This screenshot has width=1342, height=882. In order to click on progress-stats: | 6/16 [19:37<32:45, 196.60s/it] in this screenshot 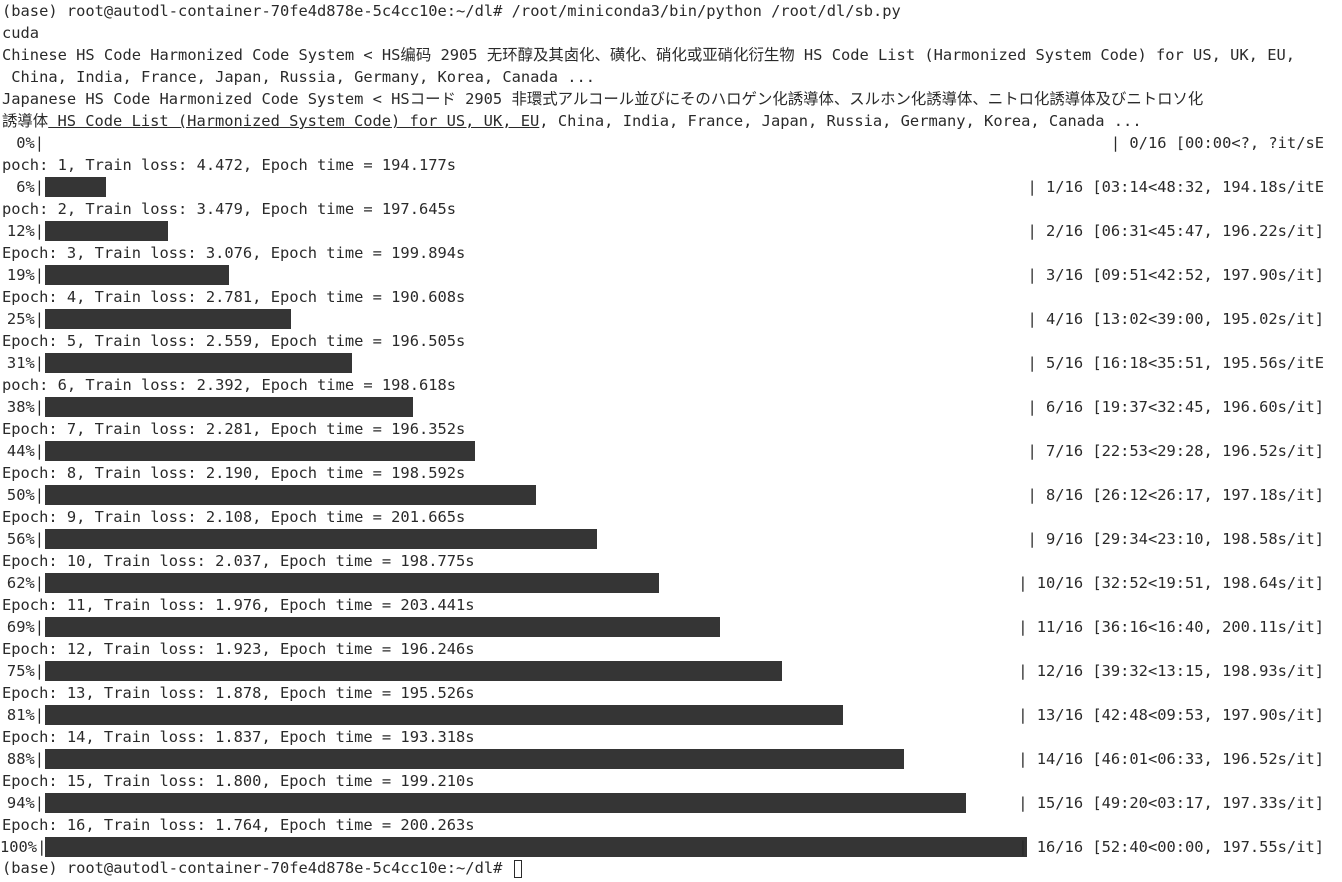, I will do `click(1175, 407)`.